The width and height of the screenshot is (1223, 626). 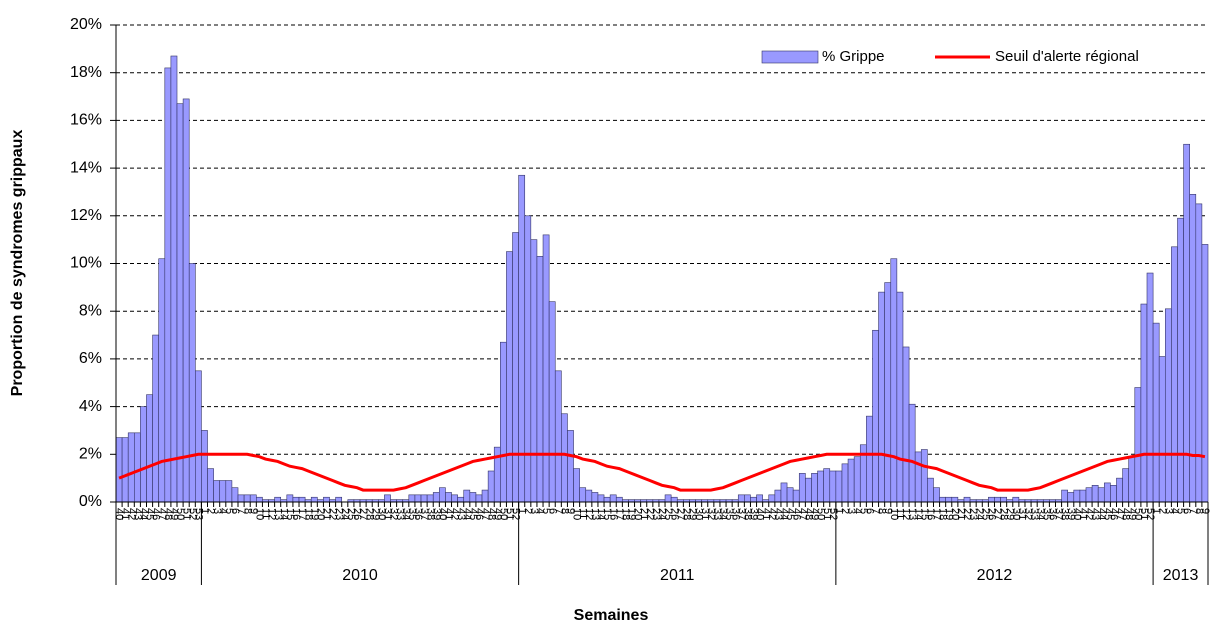 I want to click on y-tick-label: 20%, so click(x=86, y=24).